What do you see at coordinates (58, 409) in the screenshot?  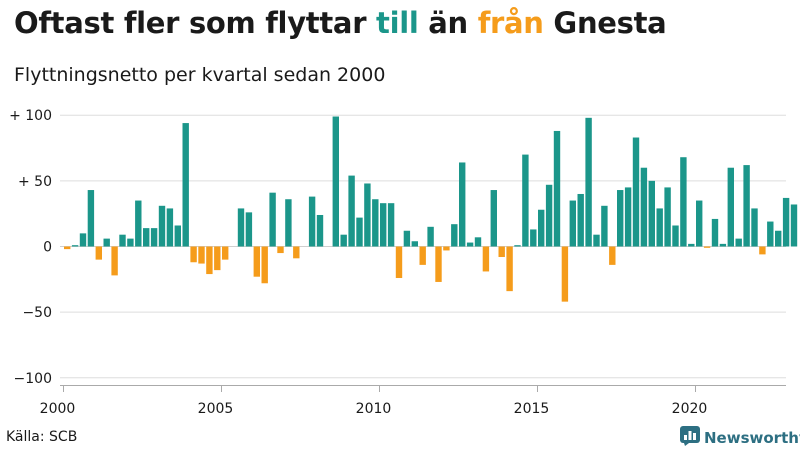 I see `x-tick-label: 2000` at bounding box center [58, 409].